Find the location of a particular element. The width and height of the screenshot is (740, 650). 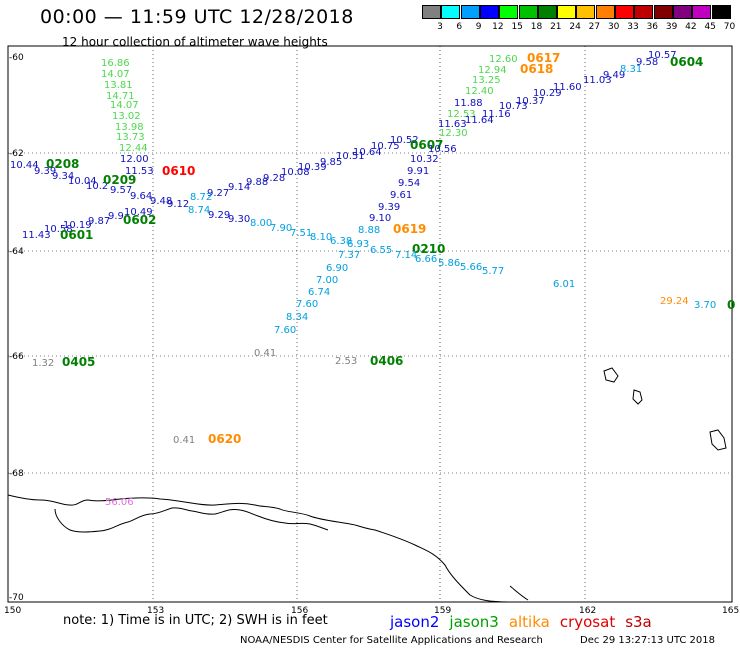

wave-height-value: 3.70 is located at coordinates (705, 305).